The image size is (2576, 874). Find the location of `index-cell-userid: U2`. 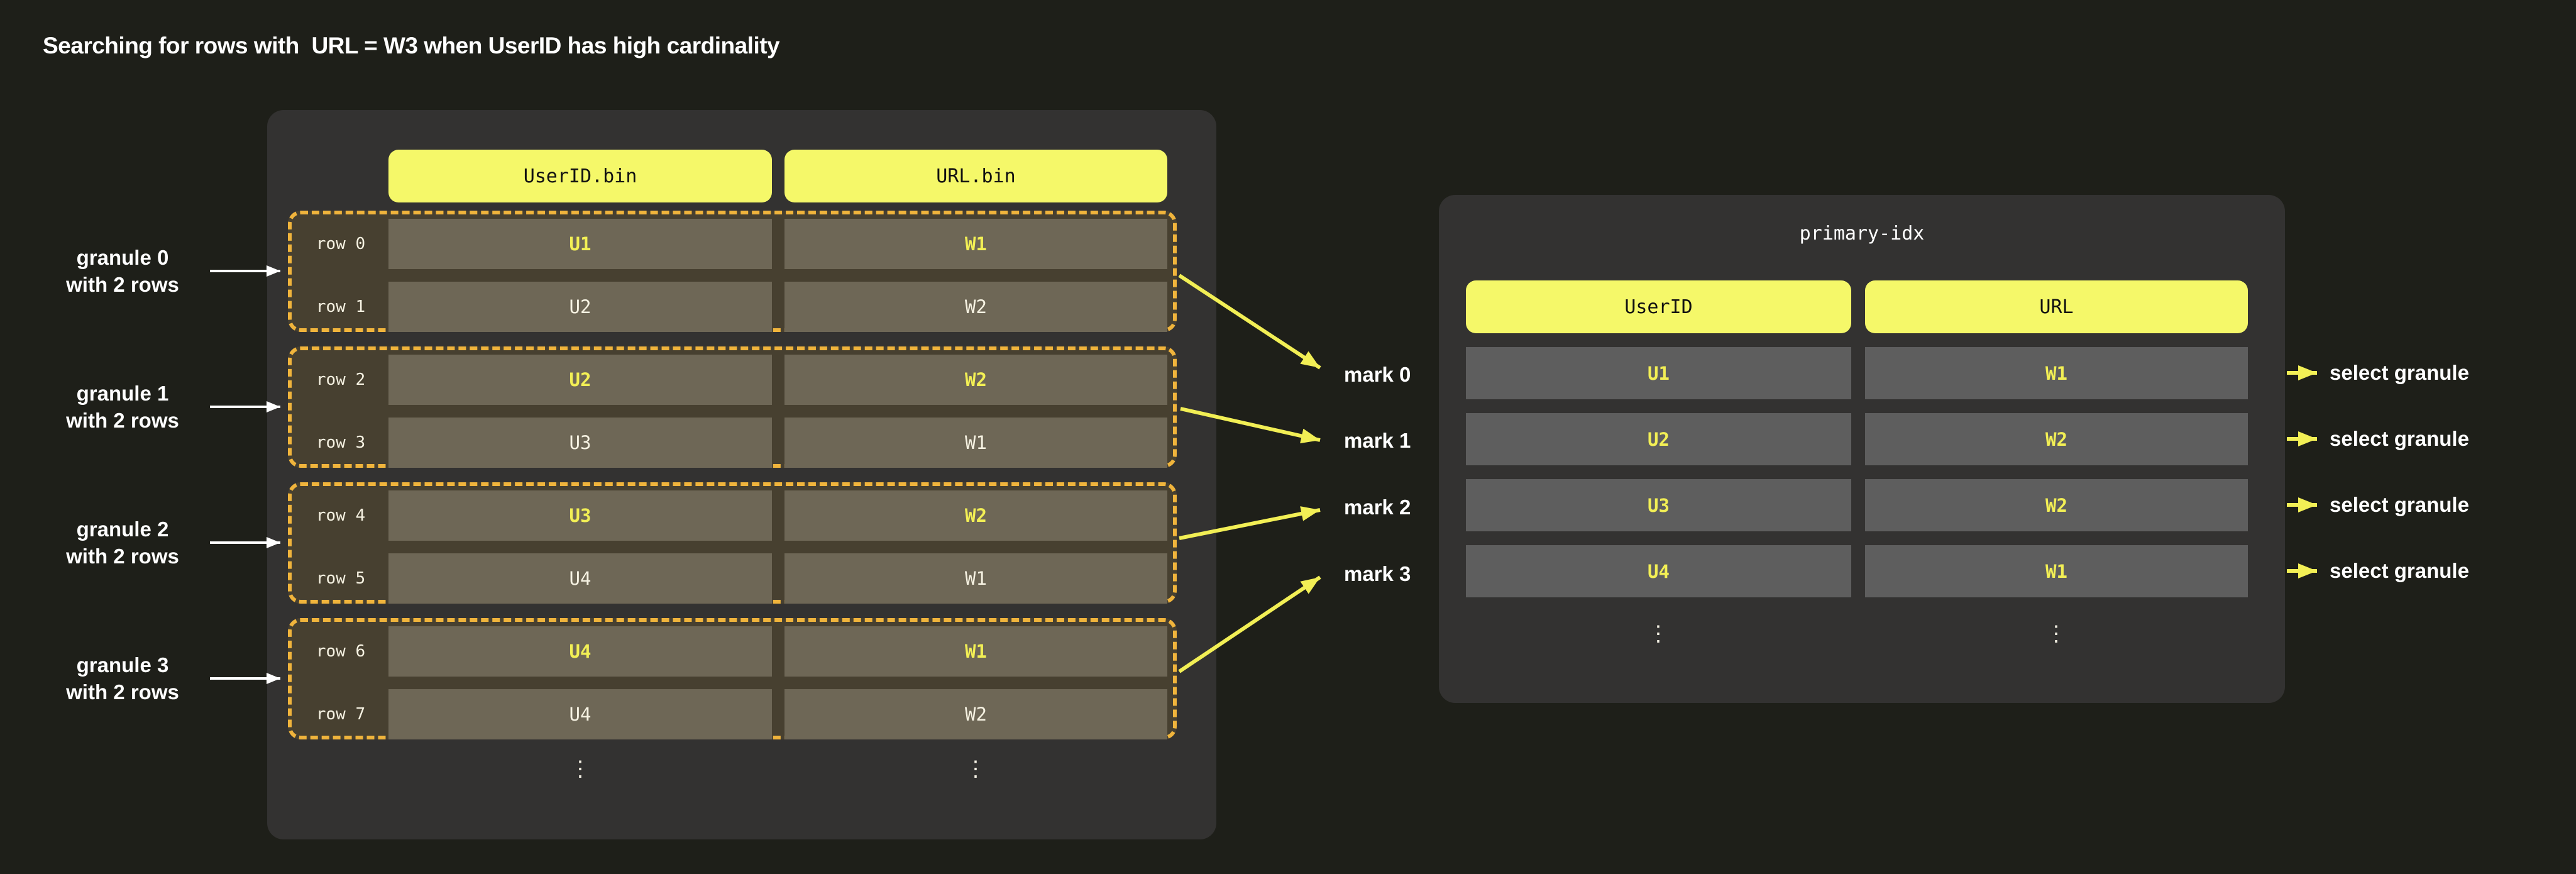

index-cell-userid: U2 is located at coordinates (1658, 439).